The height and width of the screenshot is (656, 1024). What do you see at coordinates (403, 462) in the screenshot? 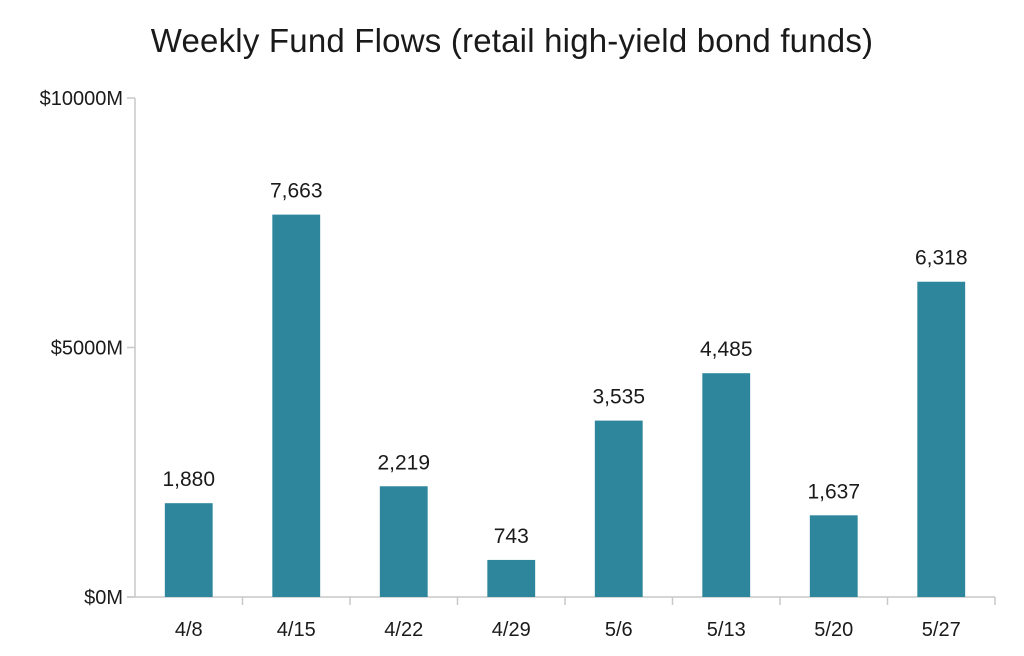
I see `data-label: 2,219` at bounding box center [403, 462].